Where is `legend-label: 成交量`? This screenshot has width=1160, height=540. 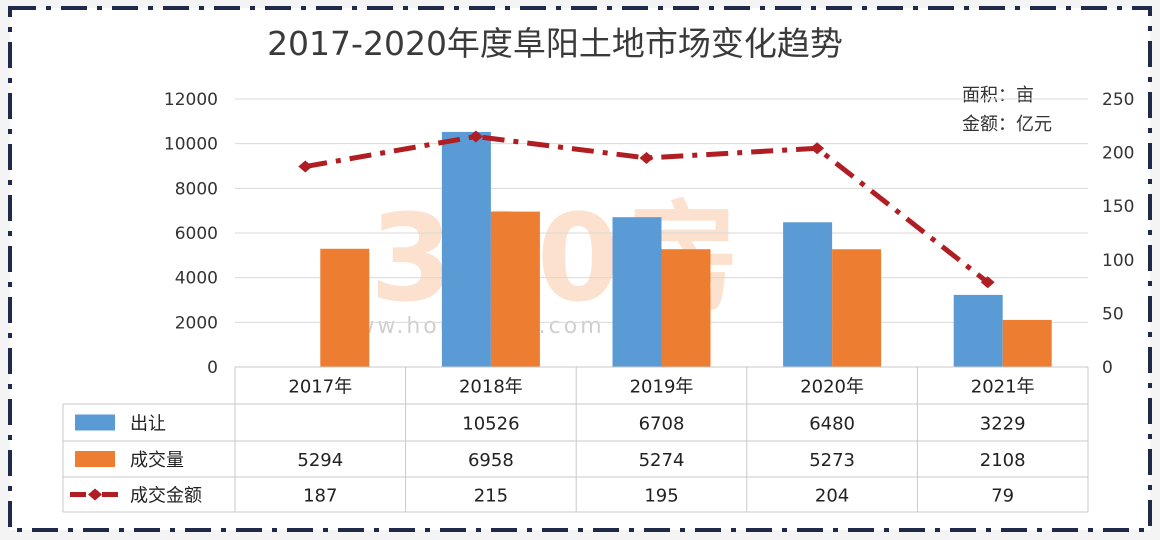
legend-label: 成交量 is located at coordinates (157, 460).